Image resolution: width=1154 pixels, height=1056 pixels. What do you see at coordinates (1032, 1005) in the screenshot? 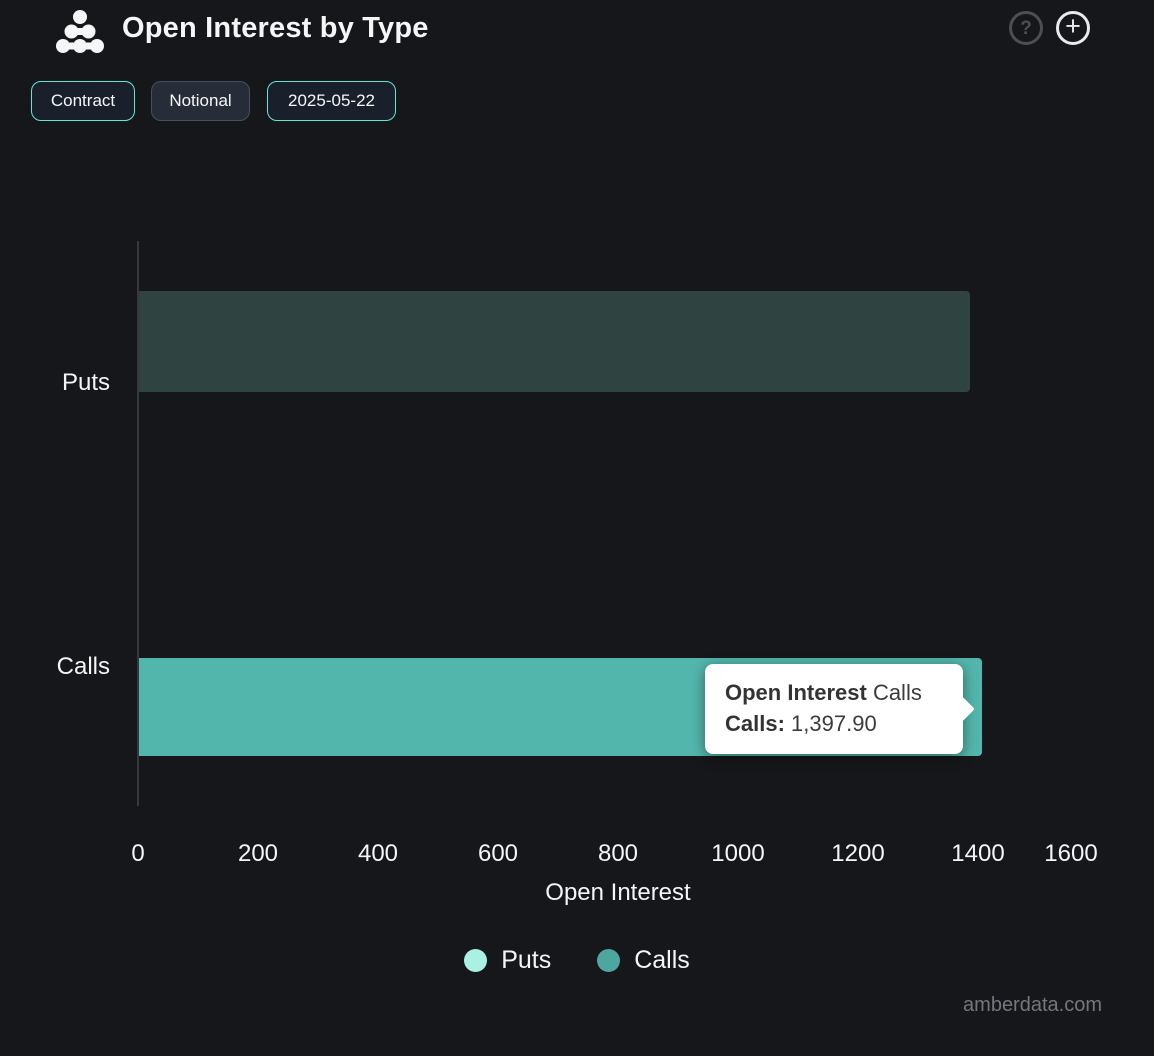
I see `watermark: amberdata.com` at bounding box center [1032, 1005].